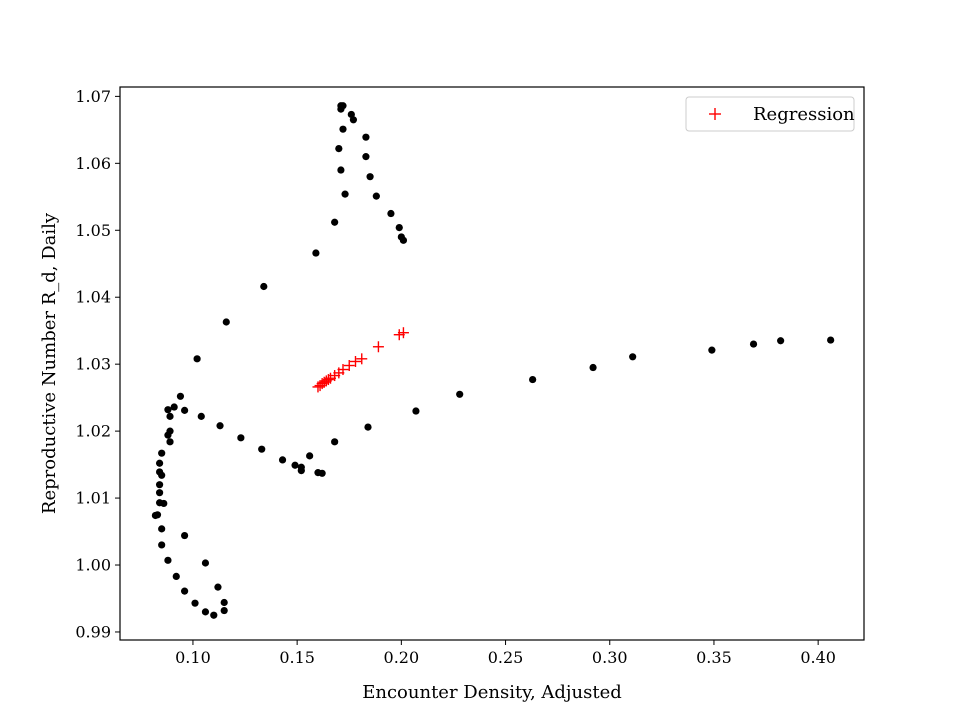 The image size is (960, 720). I want to click on y-axis: 0.99 1.00 1.01 1.02 1.03 1.04 1.05 1.06 1.07, so click(97, 364).